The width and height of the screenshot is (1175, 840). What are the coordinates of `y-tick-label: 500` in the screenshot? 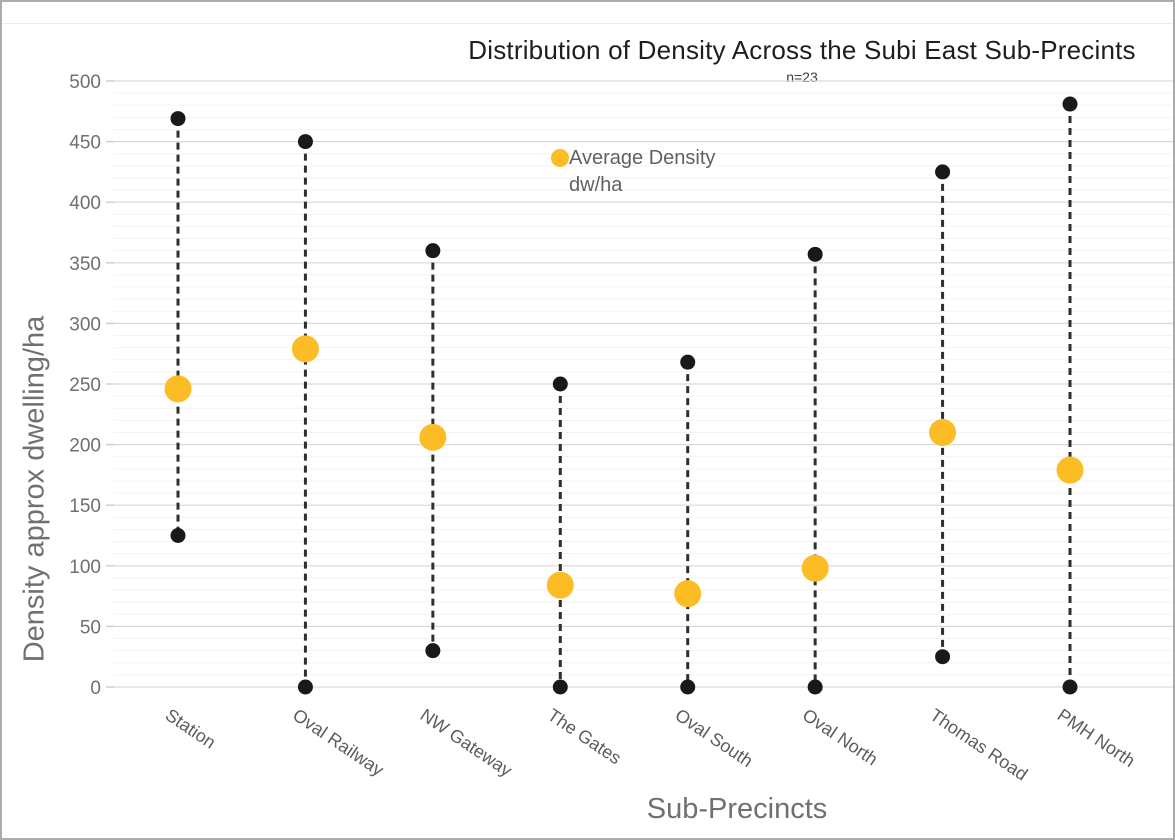 It's located at (85, 82).